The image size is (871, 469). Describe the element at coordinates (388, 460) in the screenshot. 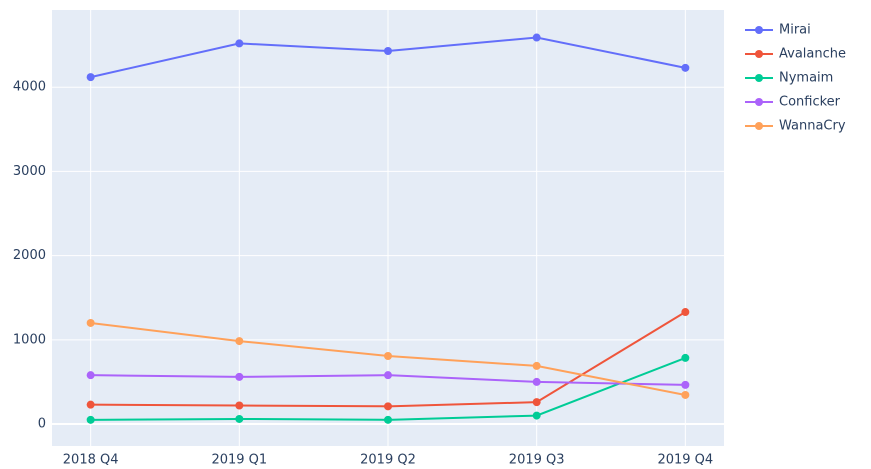

I see `x-tick-label: 2019 Q2` at that location.